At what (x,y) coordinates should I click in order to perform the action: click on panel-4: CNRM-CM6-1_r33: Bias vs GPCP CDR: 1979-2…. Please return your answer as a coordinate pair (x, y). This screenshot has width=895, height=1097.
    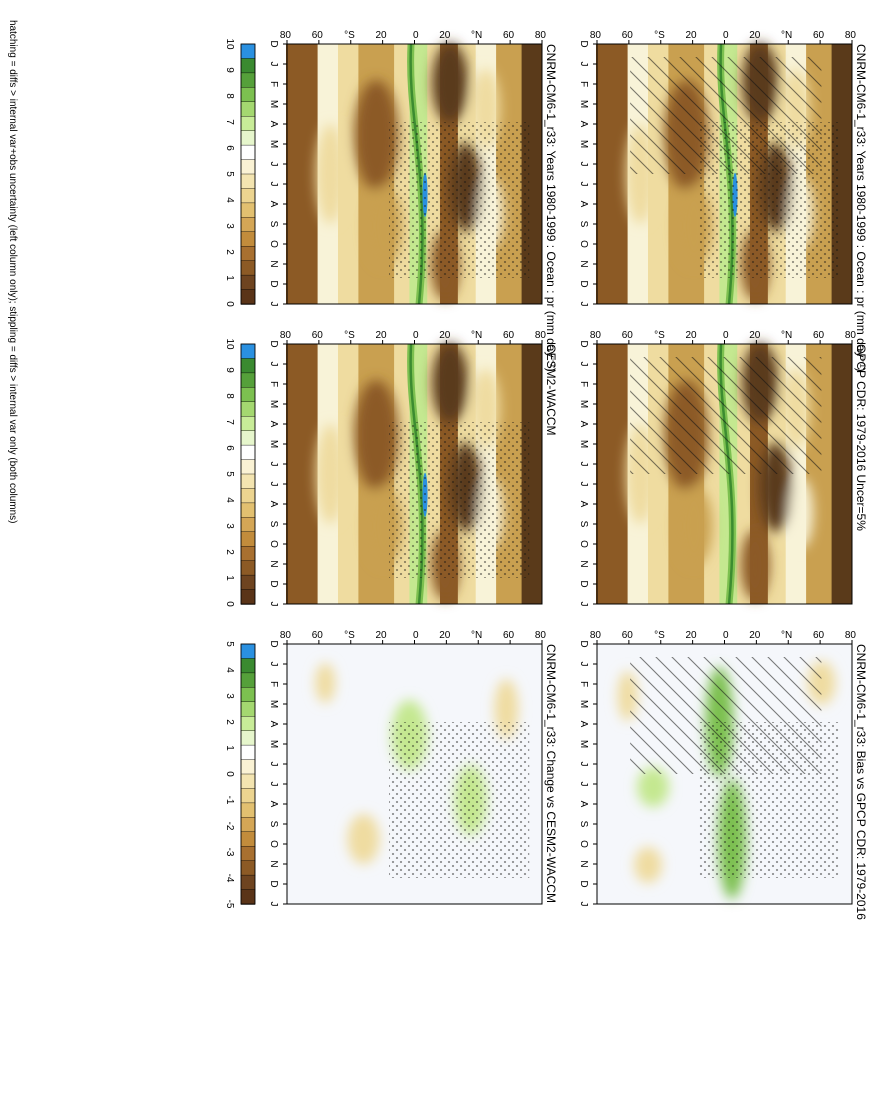
    Looking at the image, I should click on (723, 775).